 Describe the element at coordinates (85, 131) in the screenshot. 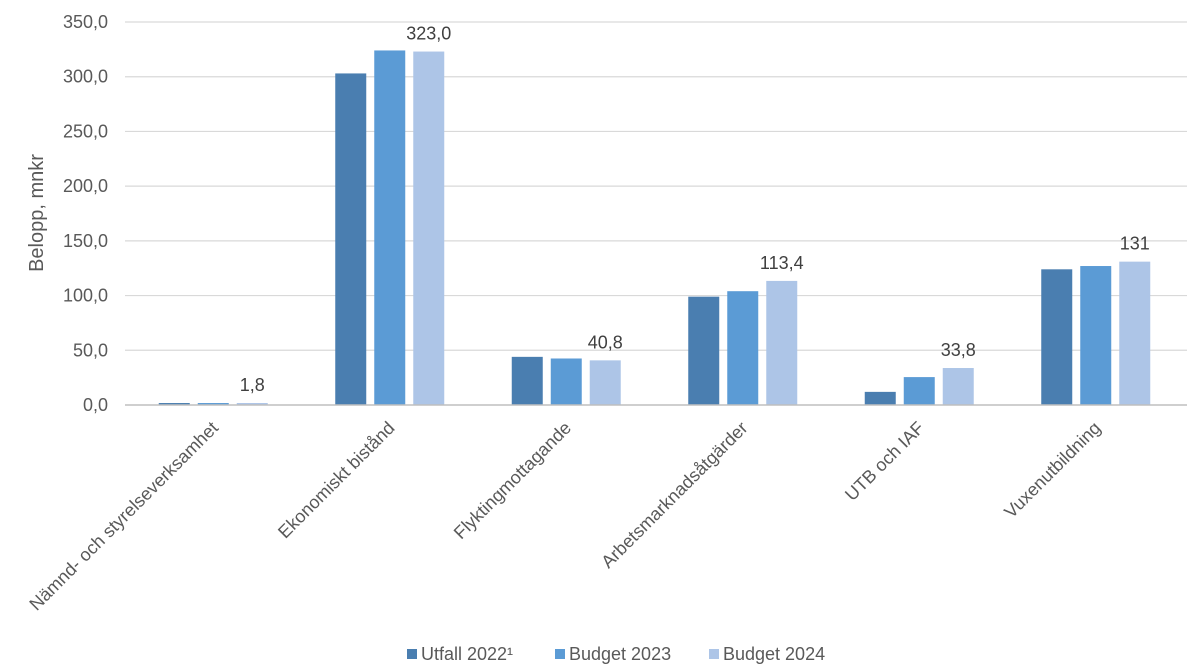

I see `y-tick-label: 250,0` at that location.